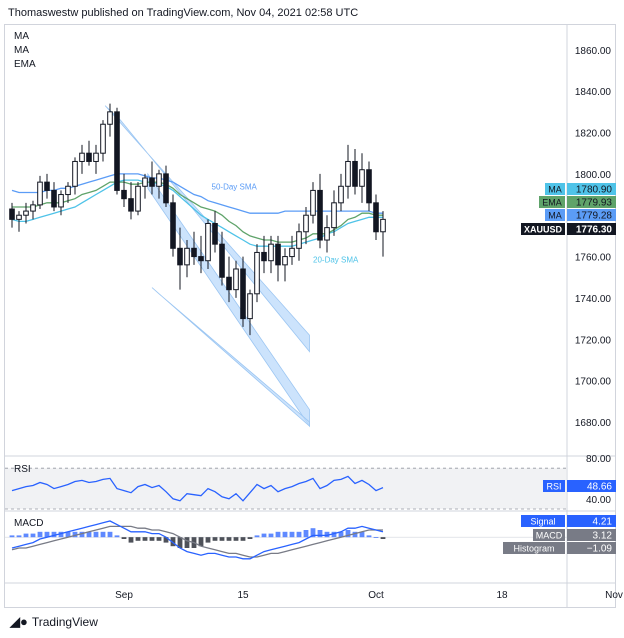  I want to click on macd-label-value: 4.21, so click(603, 522).